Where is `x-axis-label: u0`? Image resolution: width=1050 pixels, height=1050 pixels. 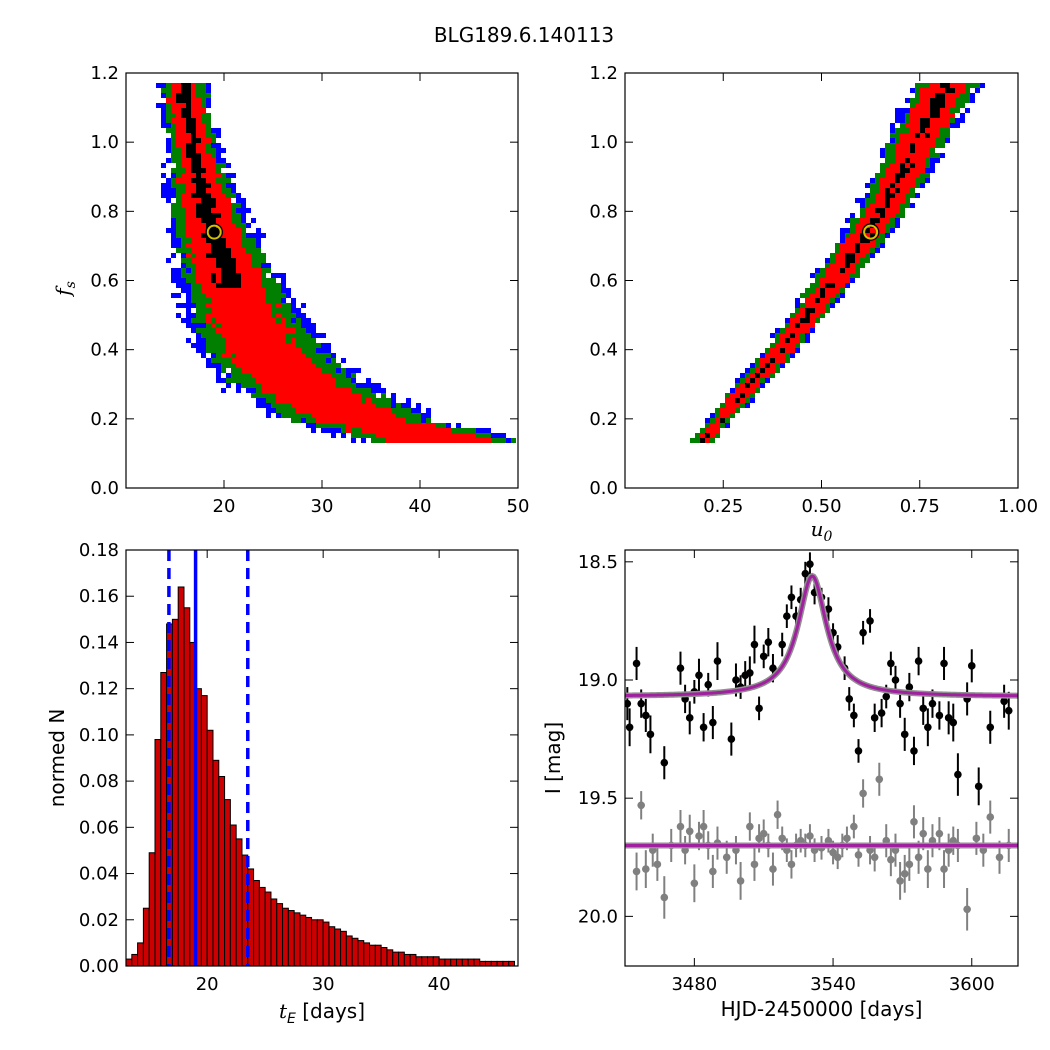
x-axis-label: u0 is located at coordinates (822, 531).